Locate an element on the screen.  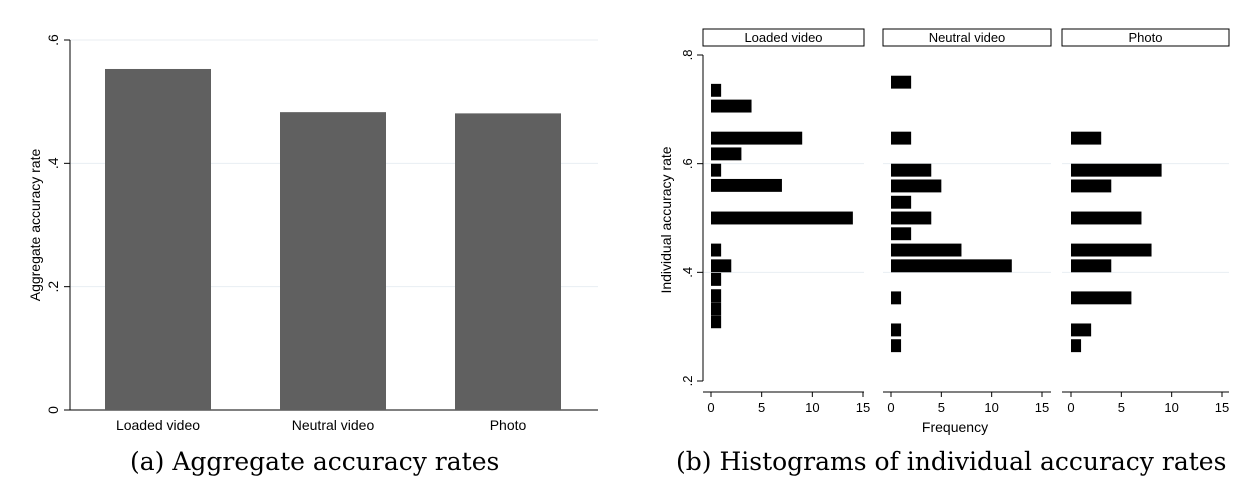
bar-photo is located at coordinates (508, 261).